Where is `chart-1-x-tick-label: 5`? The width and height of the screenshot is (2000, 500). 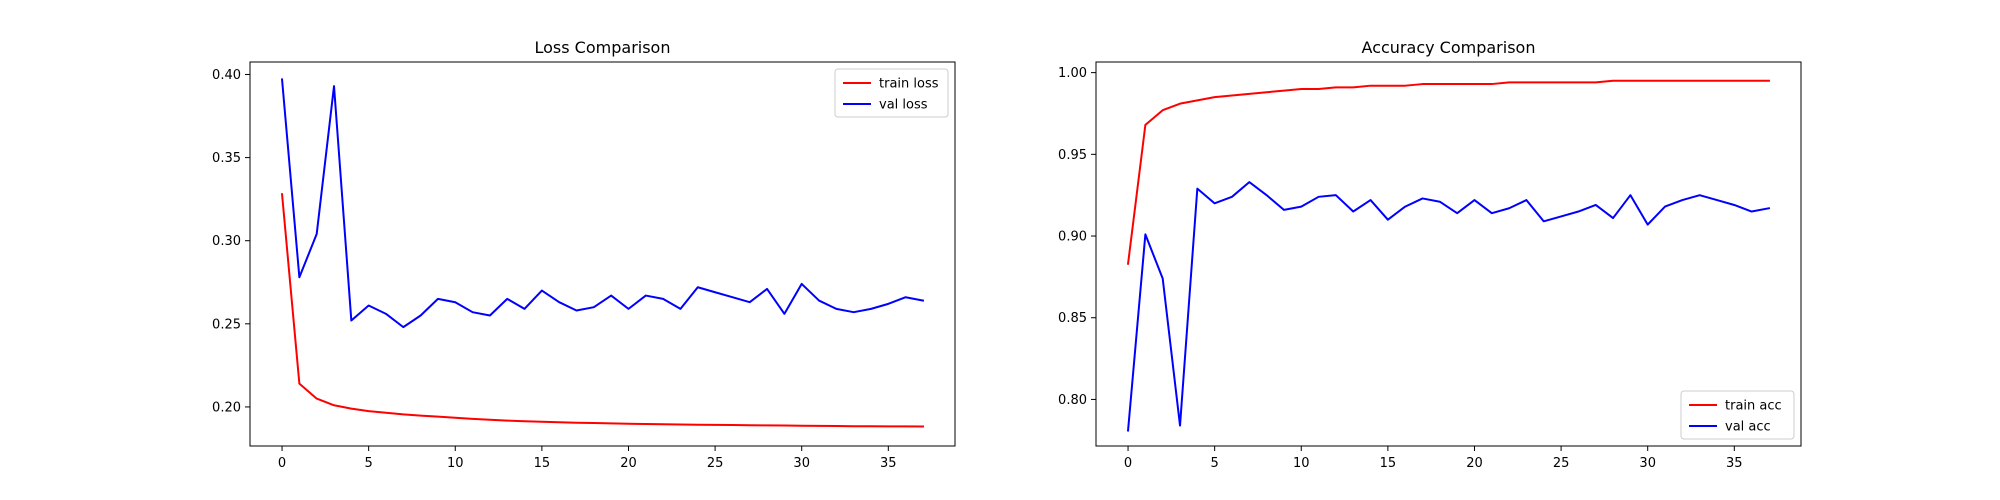
chart-1-x-tick-label: 5 is located at coordinates (1215, 463).